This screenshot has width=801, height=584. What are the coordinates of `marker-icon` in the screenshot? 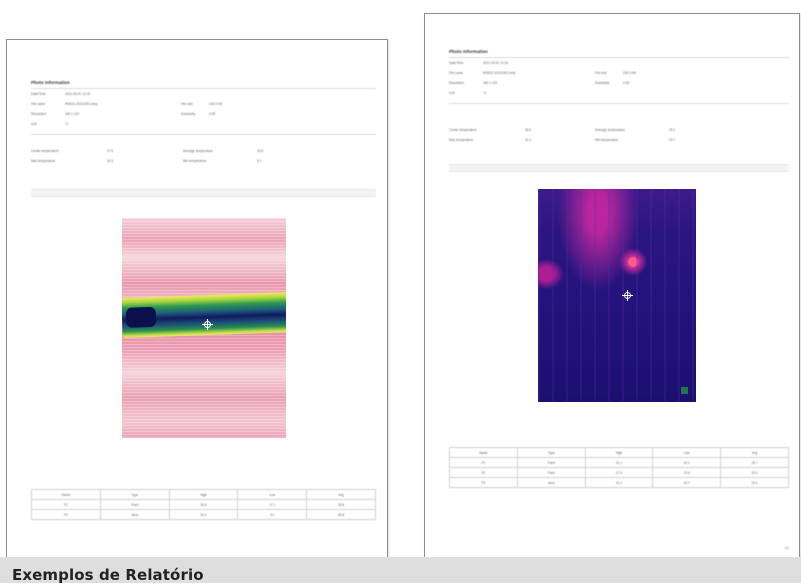 It's located at (684, 390).